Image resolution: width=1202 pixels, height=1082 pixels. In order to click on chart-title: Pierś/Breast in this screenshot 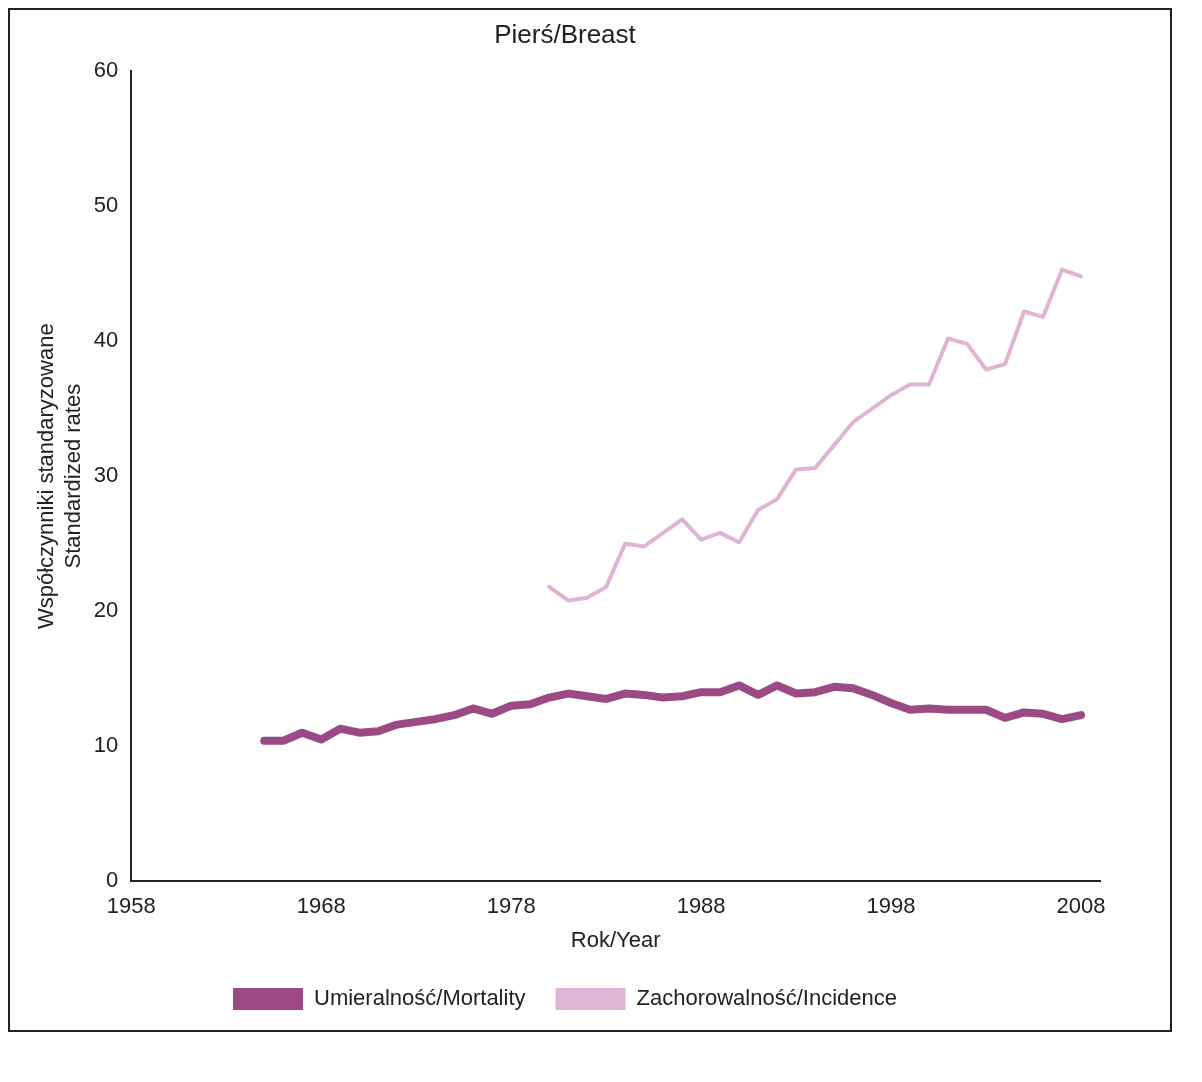, I will do `click(565, 33)`.